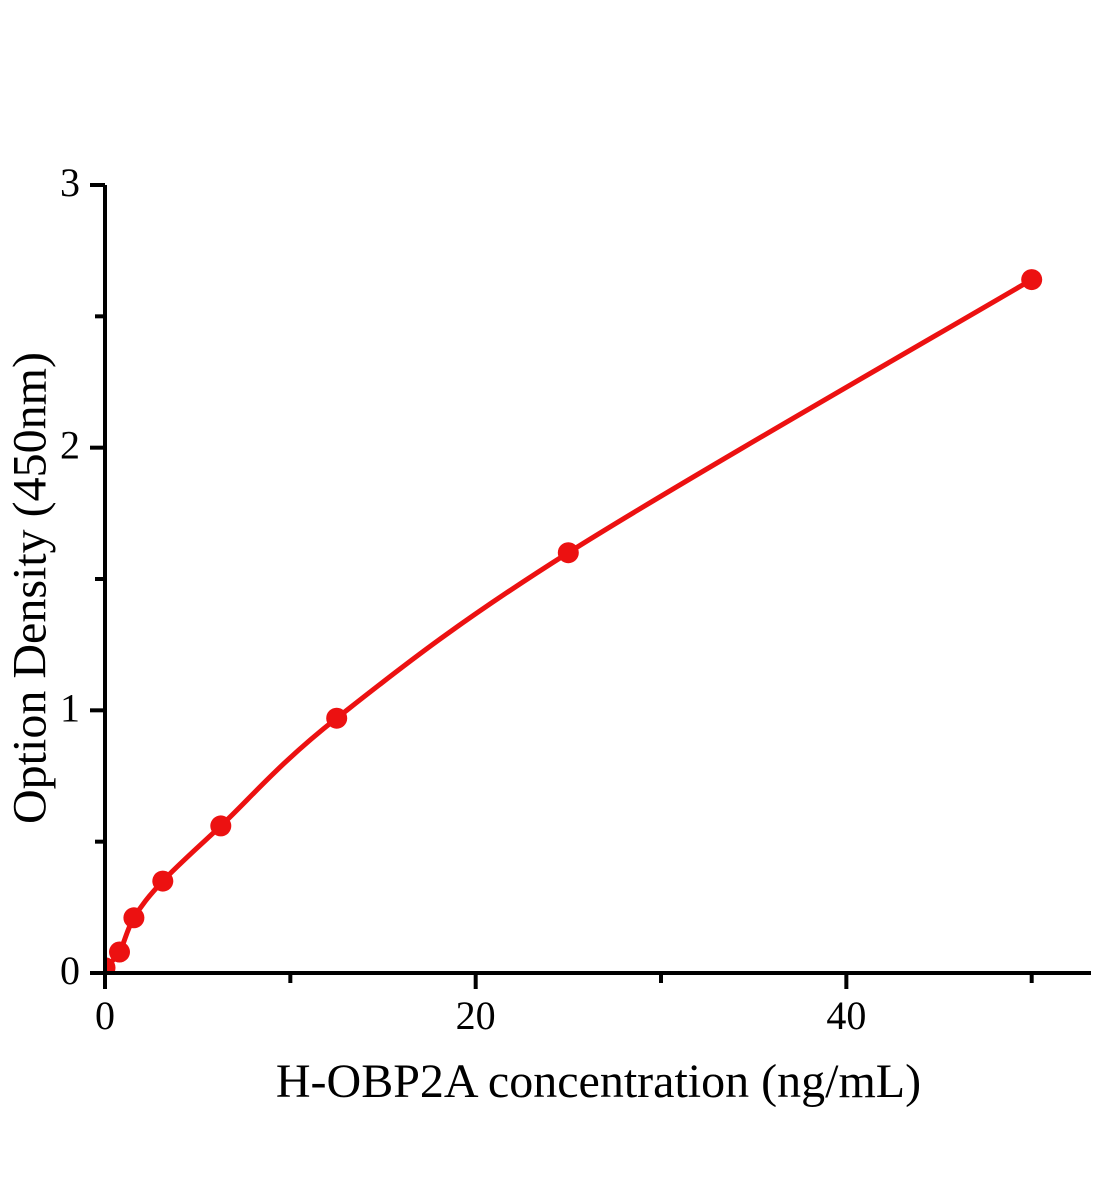 This screenshot has height=1200, width=1104. Describe the element at coordinates (105, 1015) in the screenshot. I see `x-tick-label: 0` at that location.